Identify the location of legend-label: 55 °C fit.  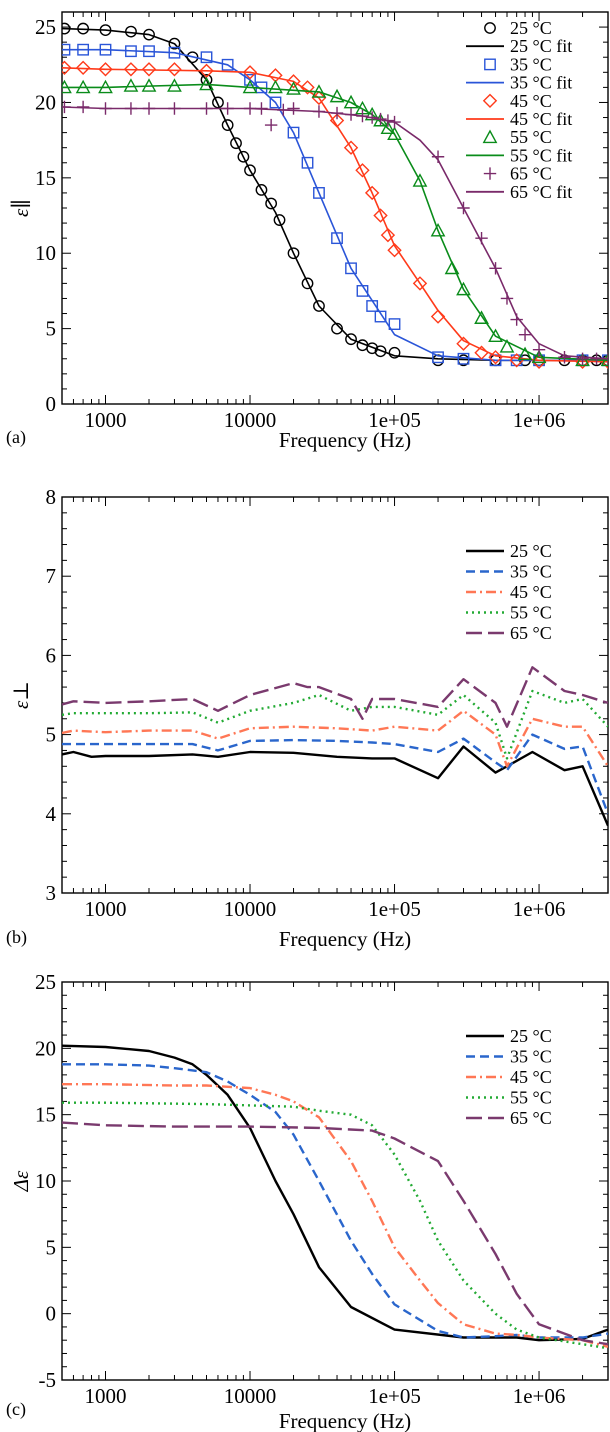
(541, 155).